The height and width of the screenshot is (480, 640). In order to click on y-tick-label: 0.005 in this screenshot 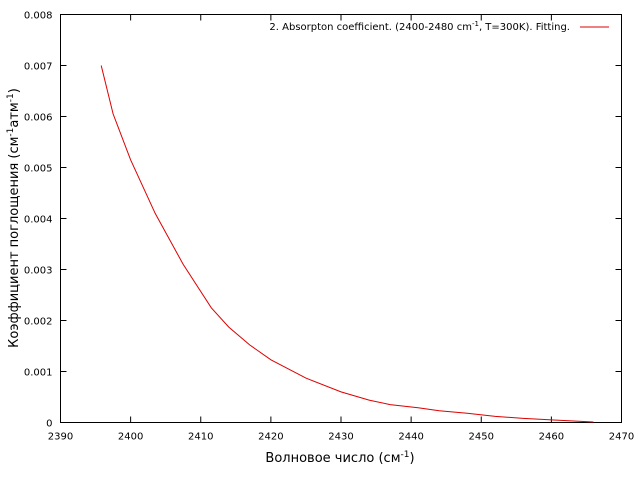, I will do `click(38, 169)`.